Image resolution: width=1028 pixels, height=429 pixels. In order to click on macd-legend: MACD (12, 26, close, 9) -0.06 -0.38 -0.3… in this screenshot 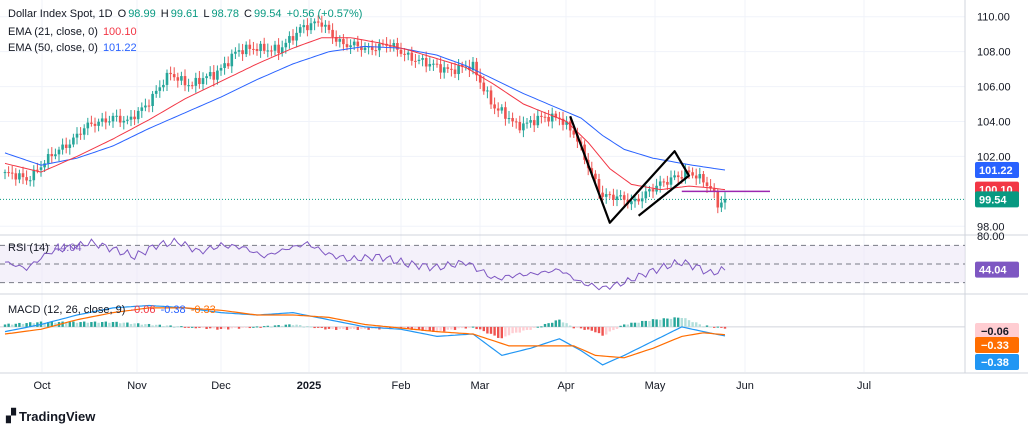, I will do `click(113, 310)`.